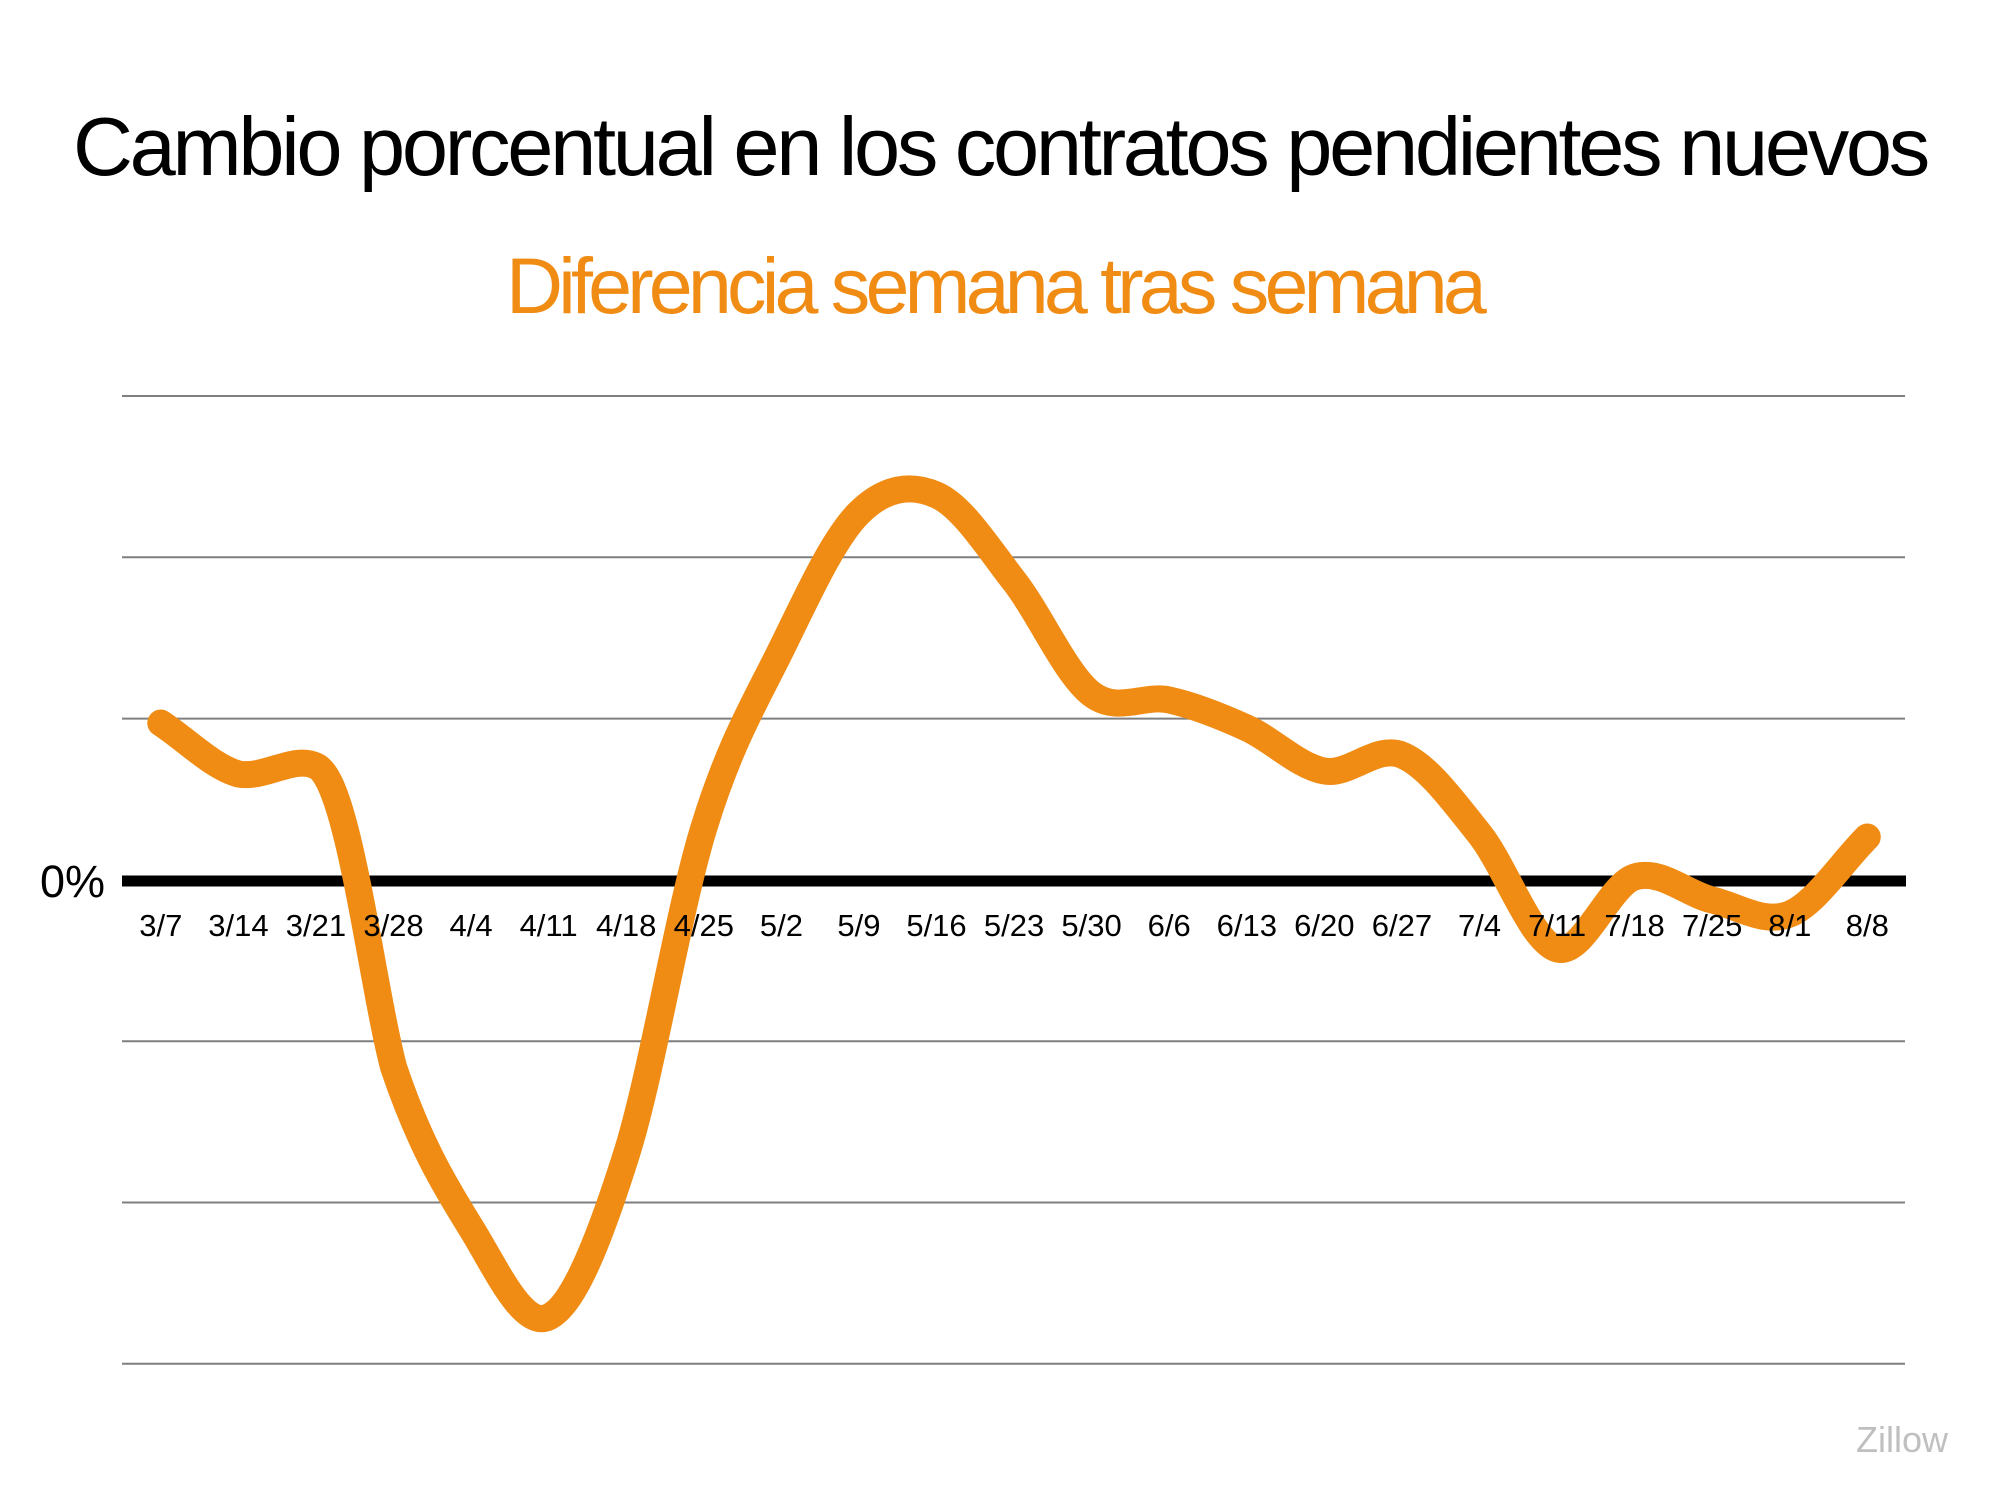 The image size is (2000, 1500). What do you see at coordinates (1902, 1439) in the screenshot?
I see `svg-text: Zillow` at bounding box center [1902, 1439].